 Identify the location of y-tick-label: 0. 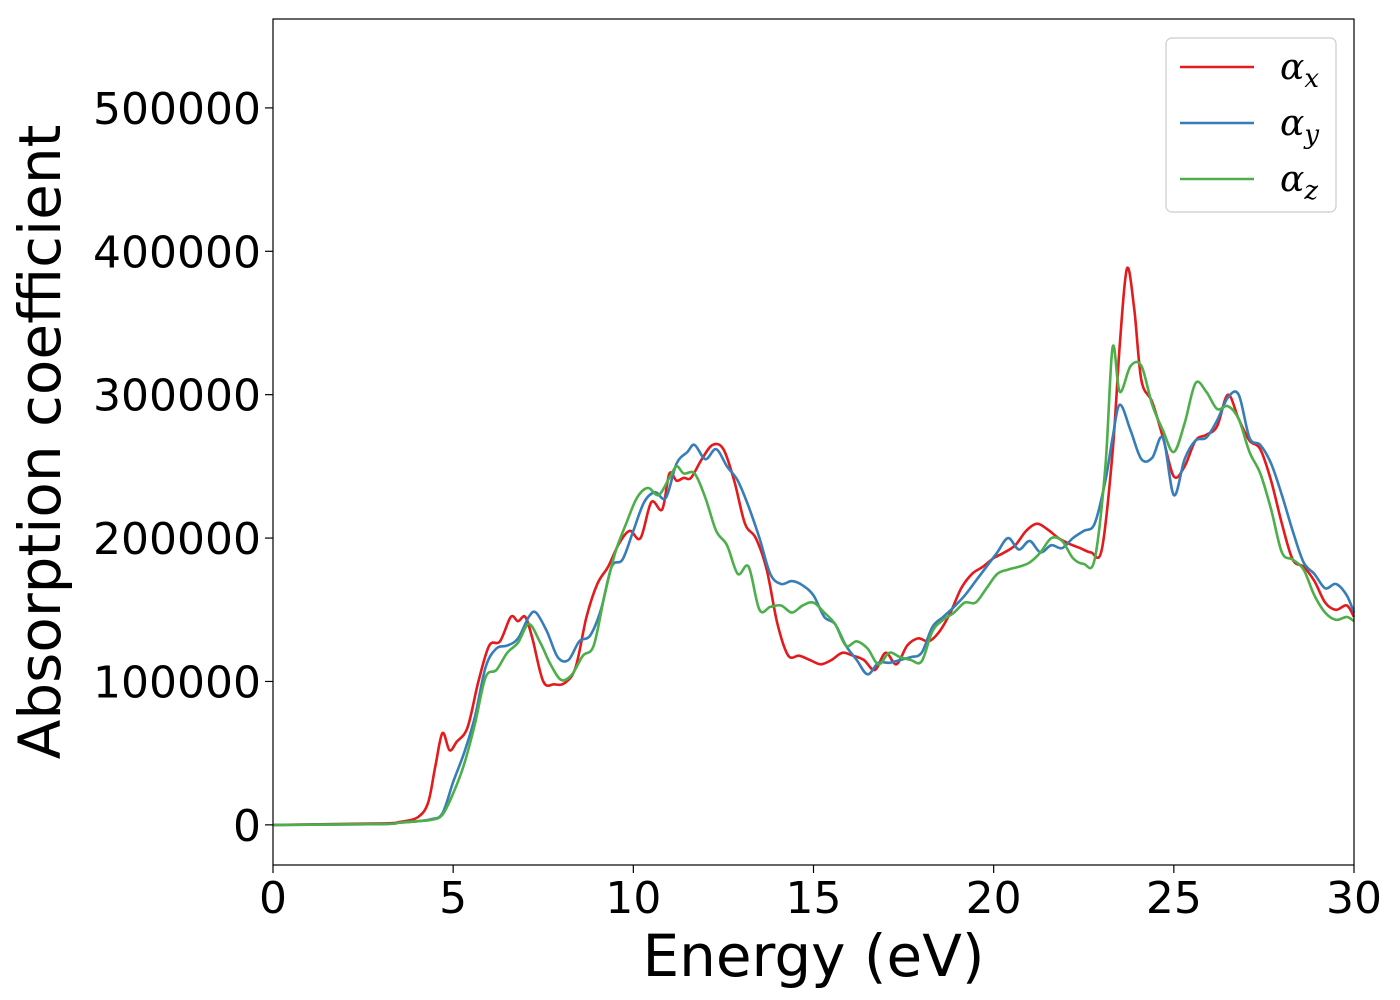
(247, 826).